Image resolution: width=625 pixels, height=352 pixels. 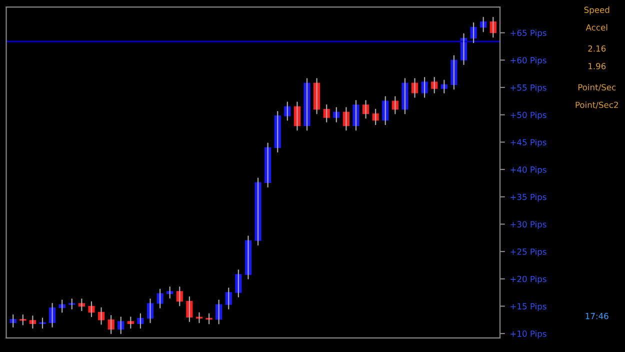 I want to click on y-tick-label: +10 Pips, so click(x=528, y=334).